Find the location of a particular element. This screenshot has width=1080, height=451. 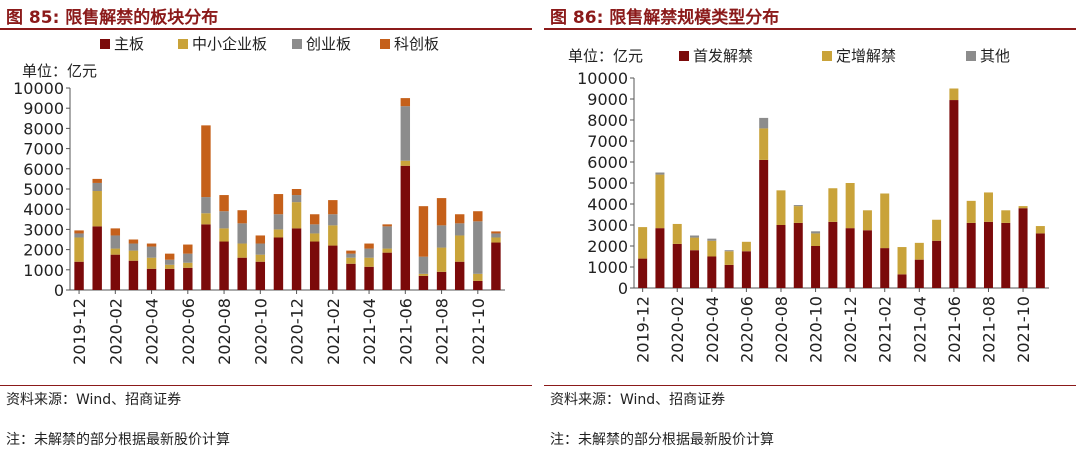

y-tick-label: 9000 is located at coordinates (607, 99).